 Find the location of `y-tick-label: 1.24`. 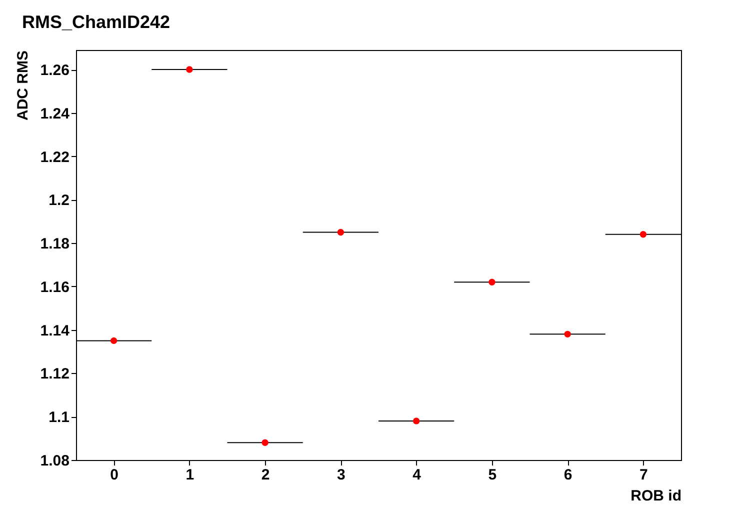

y-tick-label: 1.24 is located at coordinates (55, 113).